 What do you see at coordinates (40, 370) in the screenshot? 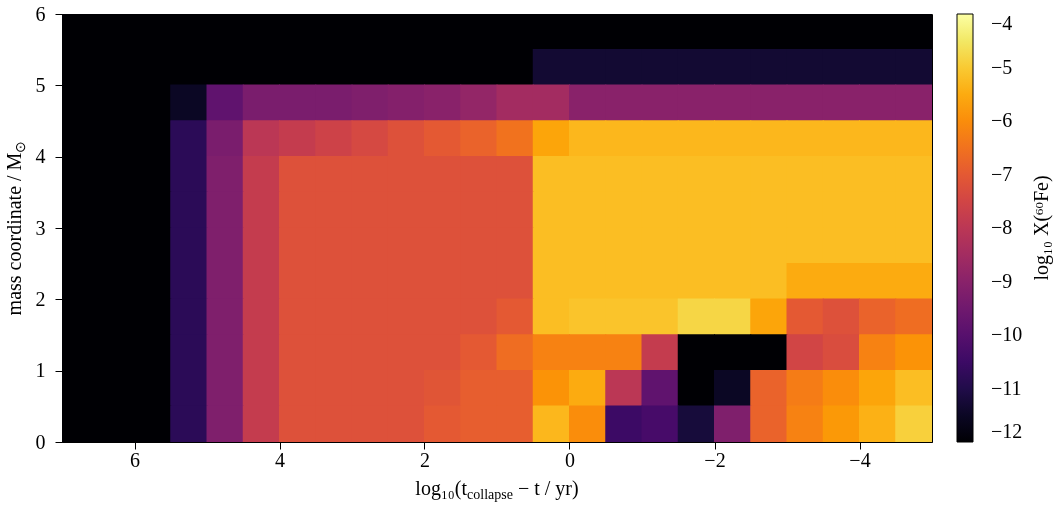
I see `y-tick-label: 1` at bounding box center [40, 370].